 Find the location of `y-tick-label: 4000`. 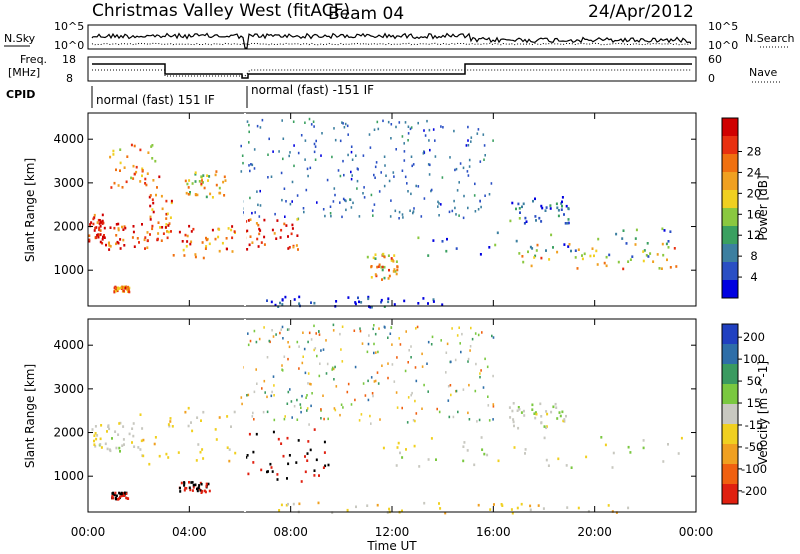

y-tick-label: 4000 is located at coordinates (68, 139).